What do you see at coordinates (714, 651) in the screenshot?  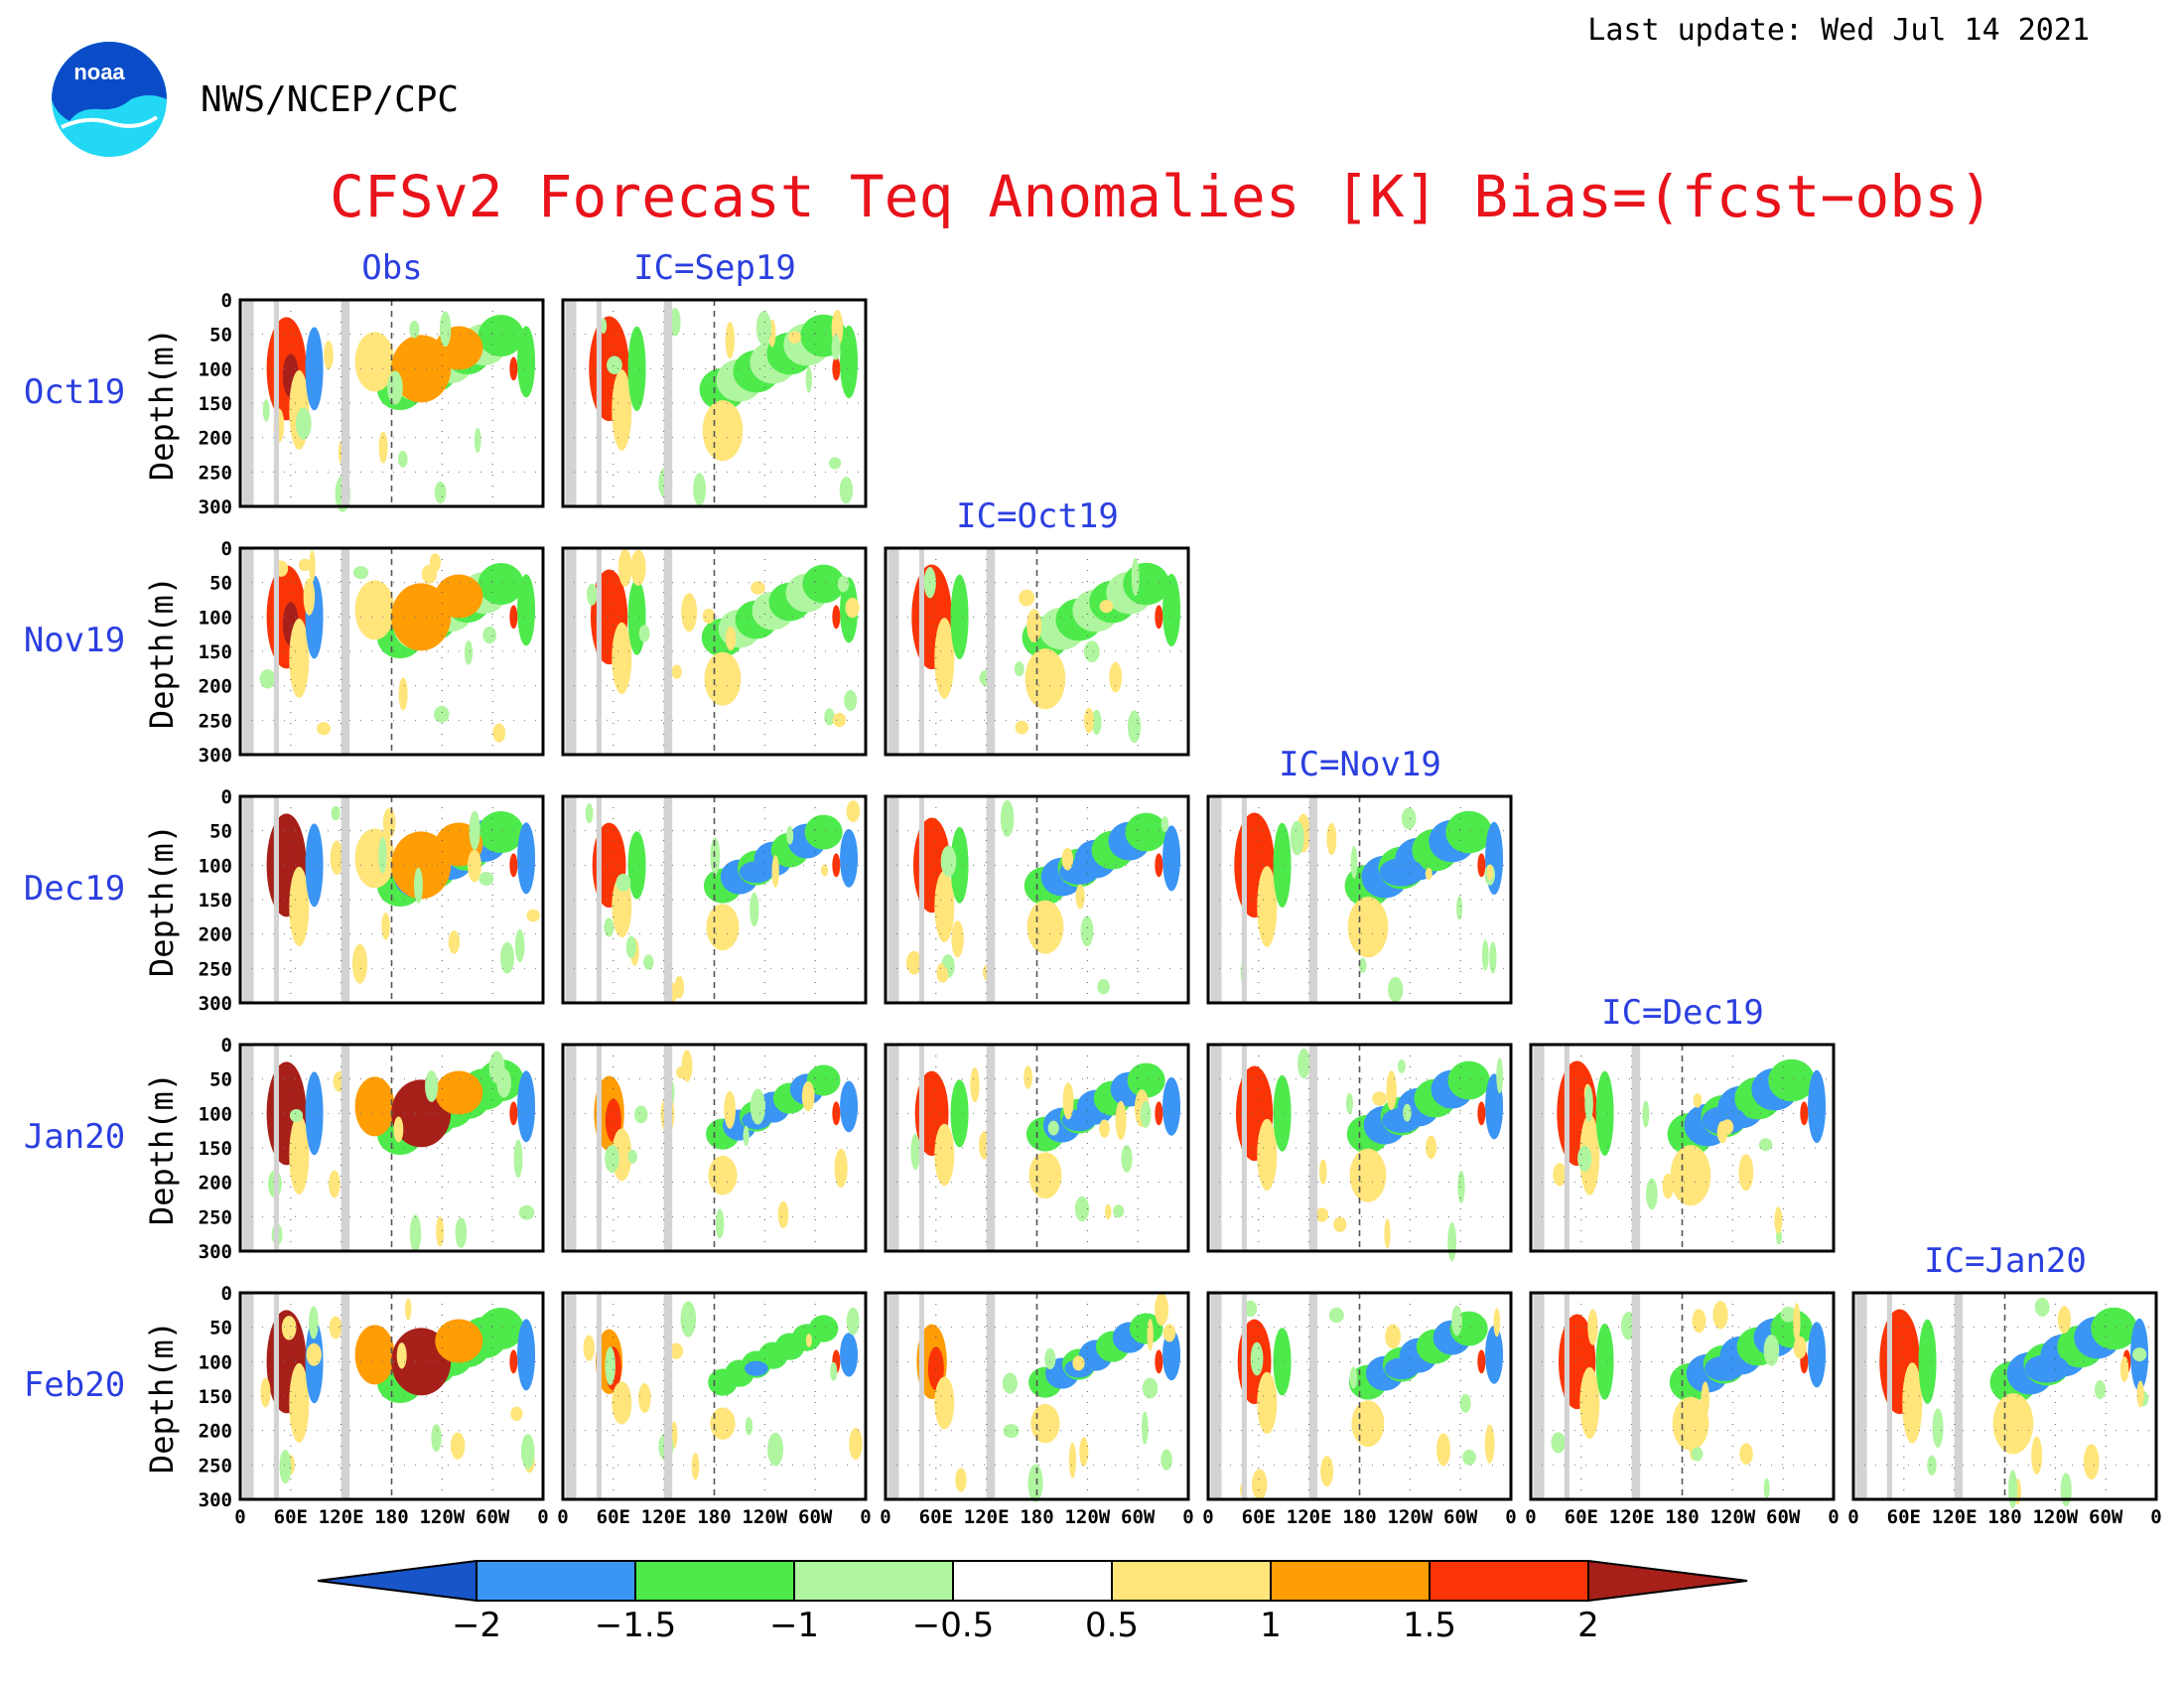 I see `hovmoller-panel` at bounding box center [714, 651].